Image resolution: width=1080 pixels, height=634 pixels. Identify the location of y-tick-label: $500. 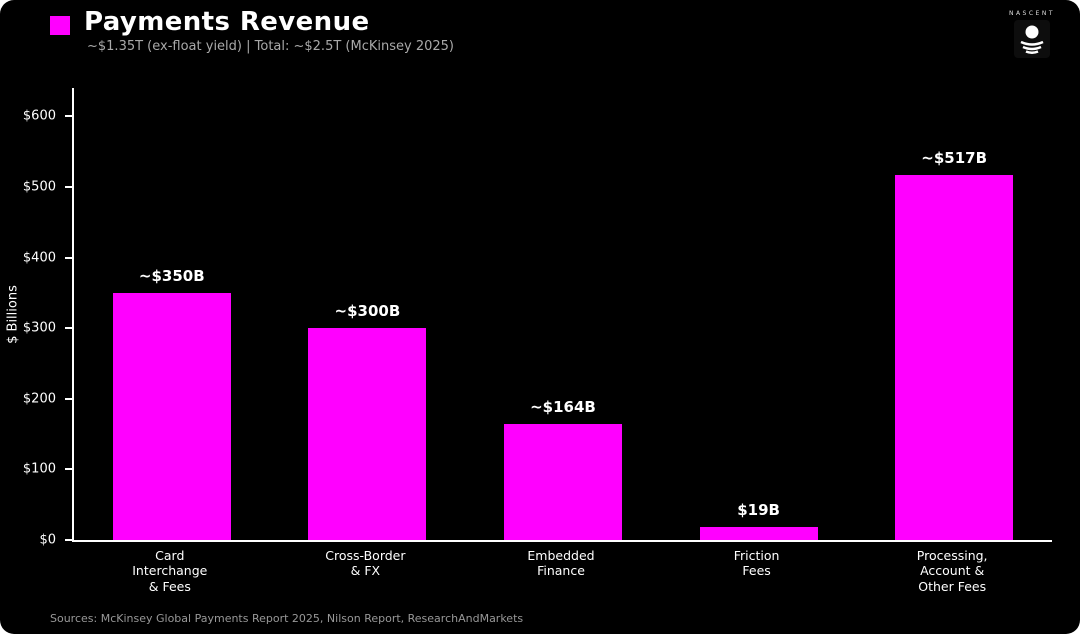
(39, 187).